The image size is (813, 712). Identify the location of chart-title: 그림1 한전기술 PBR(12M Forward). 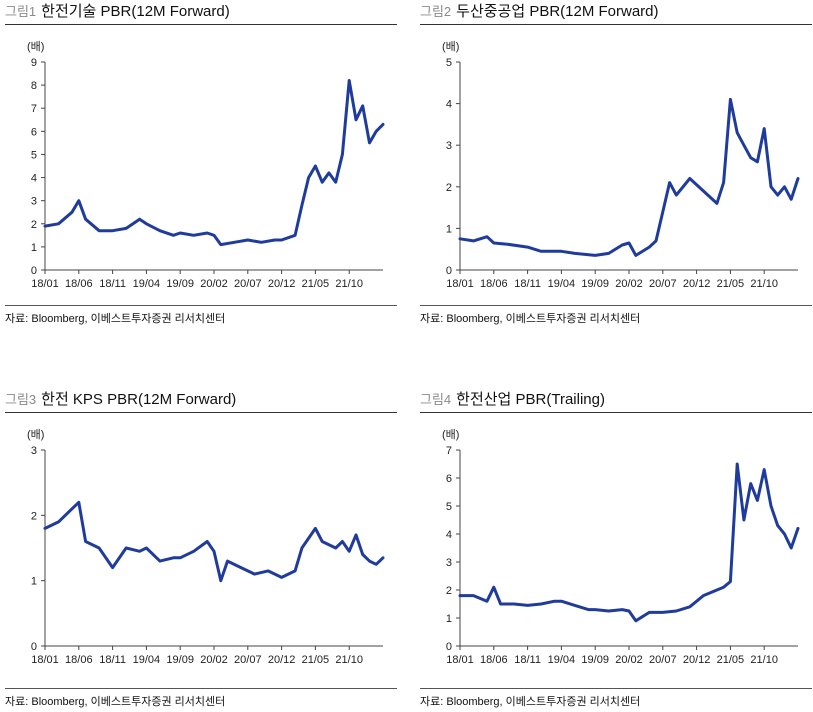
(117, 10).